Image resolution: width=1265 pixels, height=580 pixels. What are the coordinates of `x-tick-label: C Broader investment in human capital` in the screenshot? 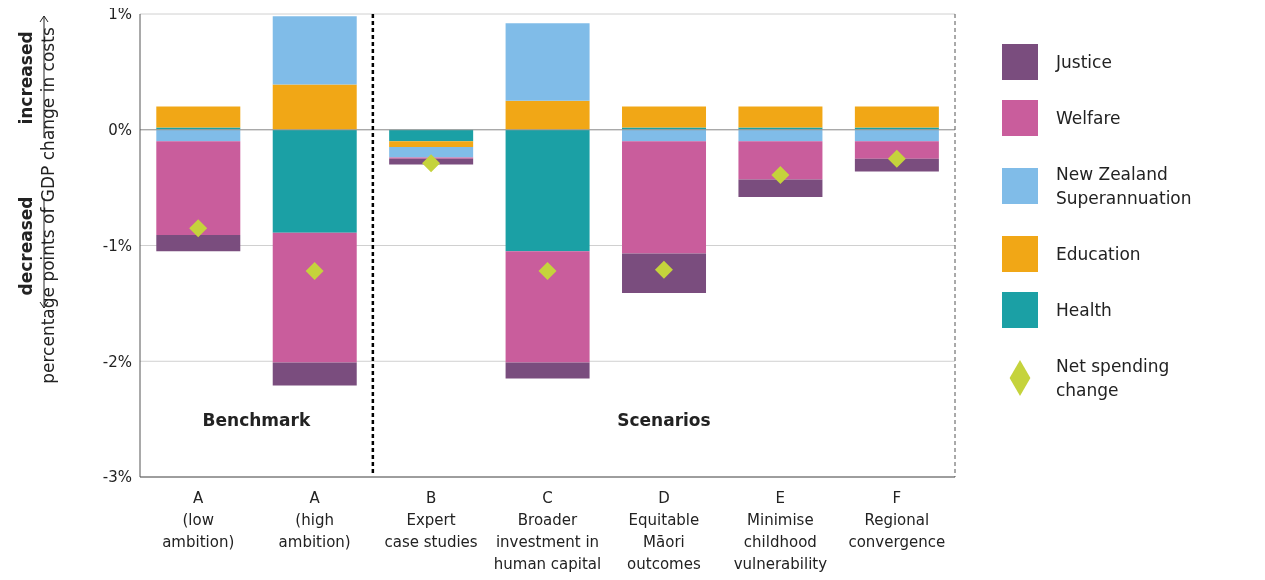 It's located at (547, 531).